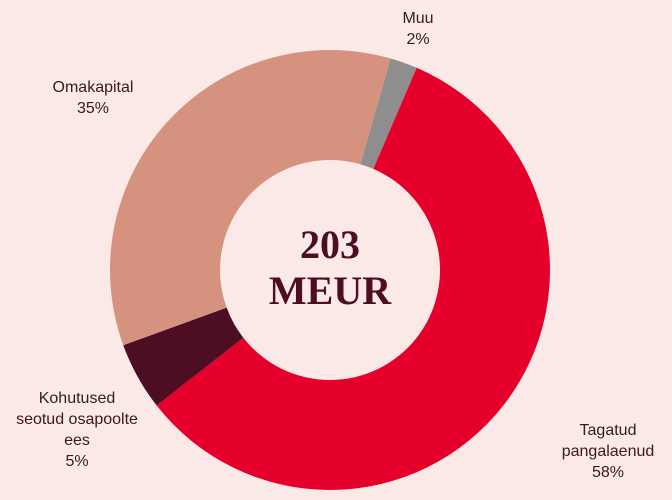 This screenshot has height=500, width=672. I want to click on category-name: Kohutused seotud osapoolte ees, so click(77, 419).